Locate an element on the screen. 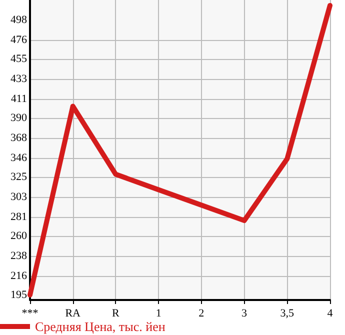 The width and height of the screenshot is (345, 335). y-tick-label: 281 is located at coordinates (18, 216).